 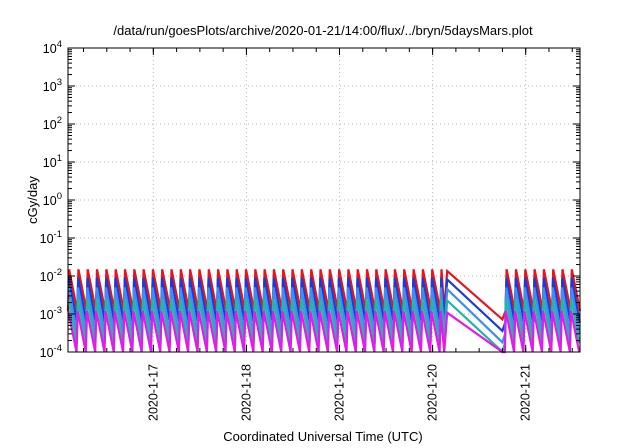 What do you see at coordinates (52, 47) in the screenshot?
I see `y-tick-label: 10⁴` at bounding box center [52, 47].